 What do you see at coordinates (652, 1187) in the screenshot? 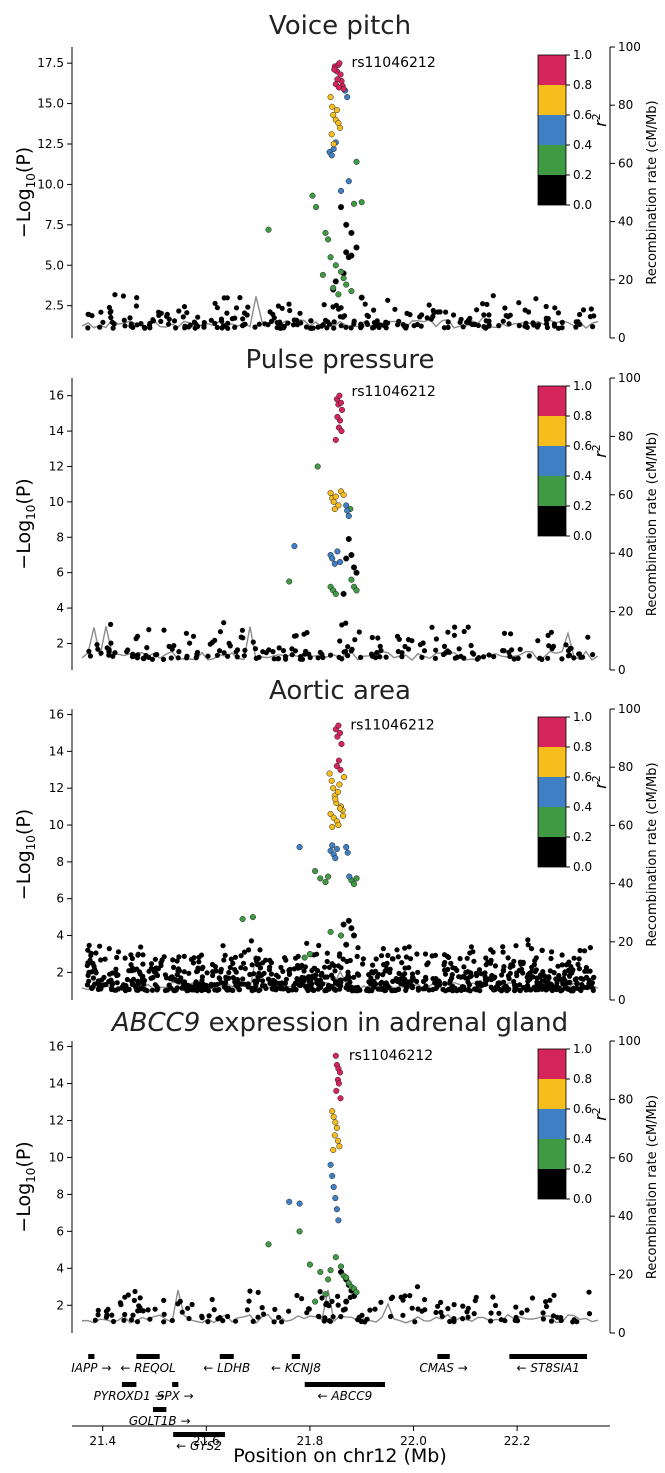
I see `right-axis-label: Recombination rate (cM/Mb)` at bounding box center [652, 1187].